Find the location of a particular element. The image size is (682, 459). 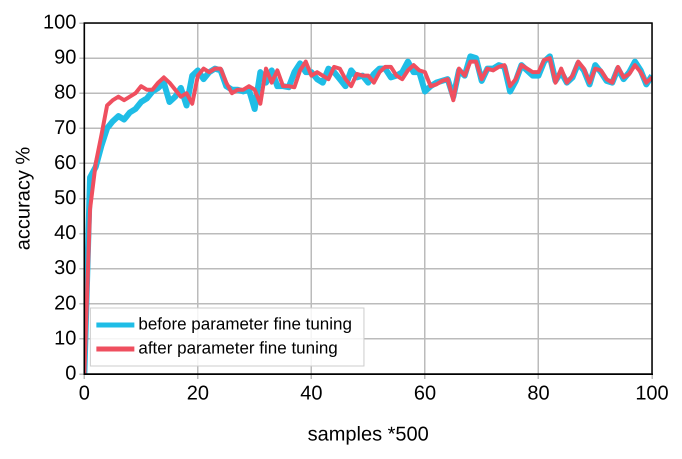

y-tick-label: 60 is located at coordinates (65, 163).